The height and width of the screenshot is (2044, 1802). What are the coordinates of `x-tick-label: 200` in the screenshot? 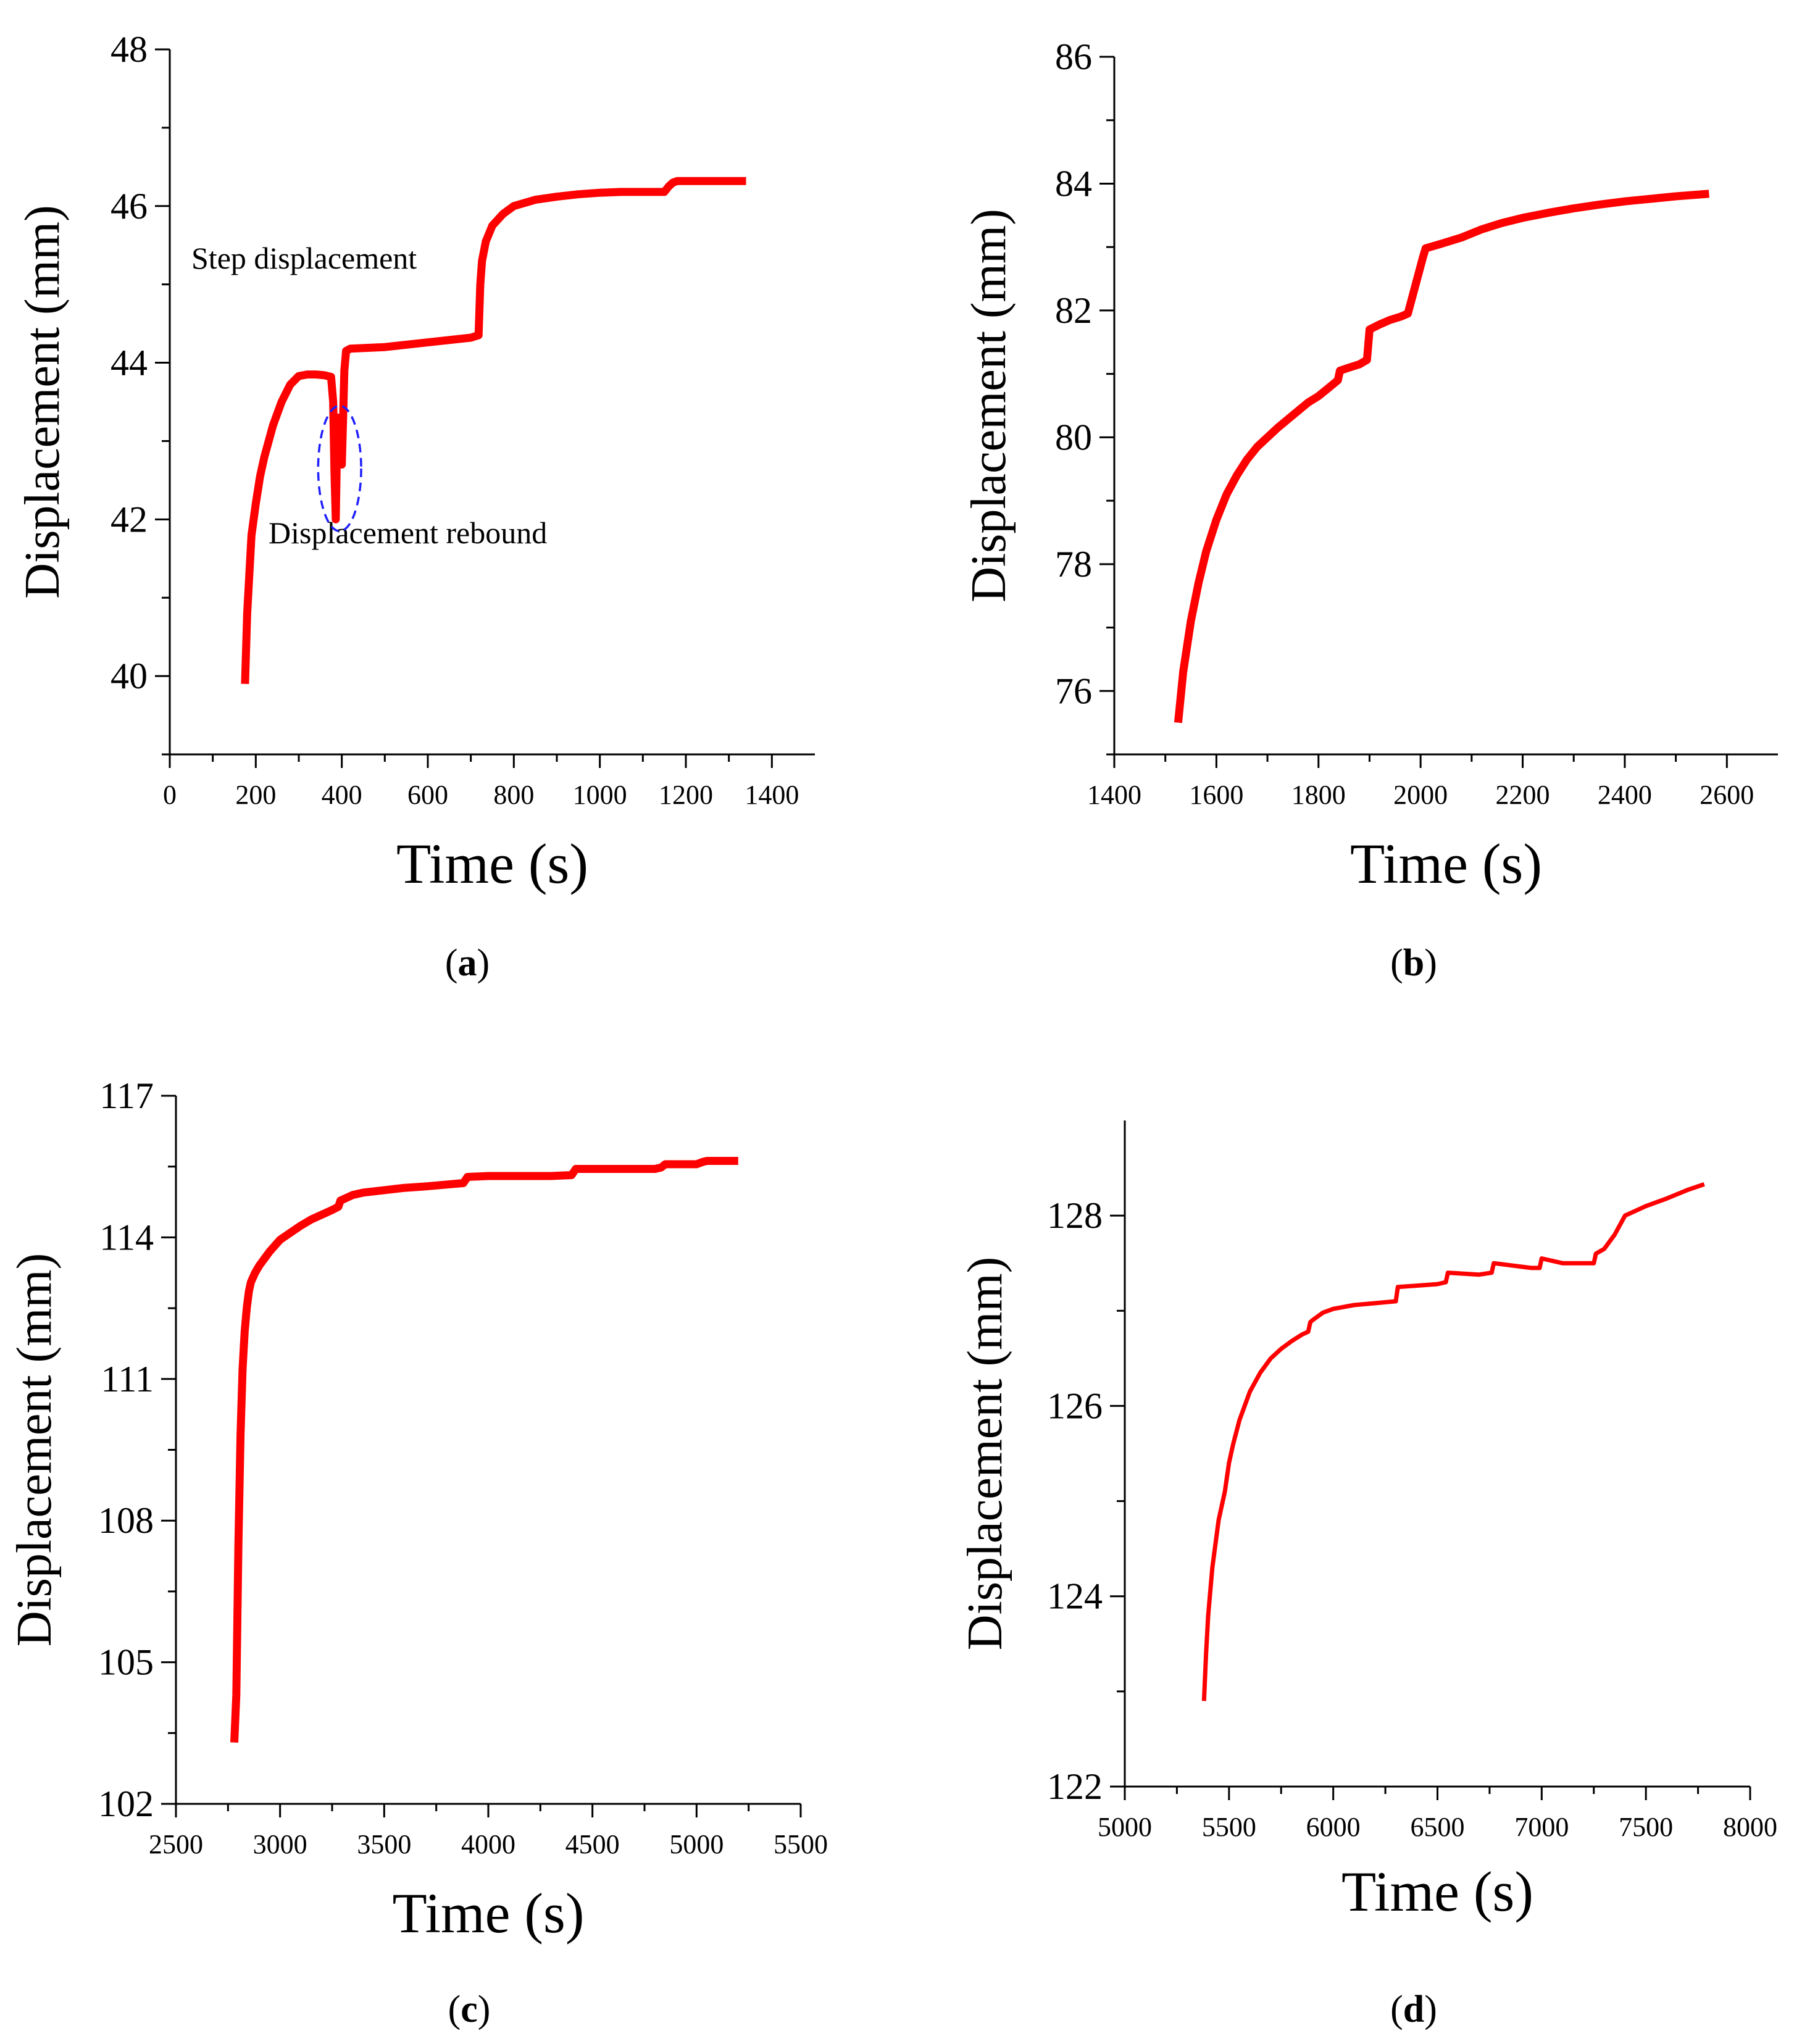 It's located at (255, 795).